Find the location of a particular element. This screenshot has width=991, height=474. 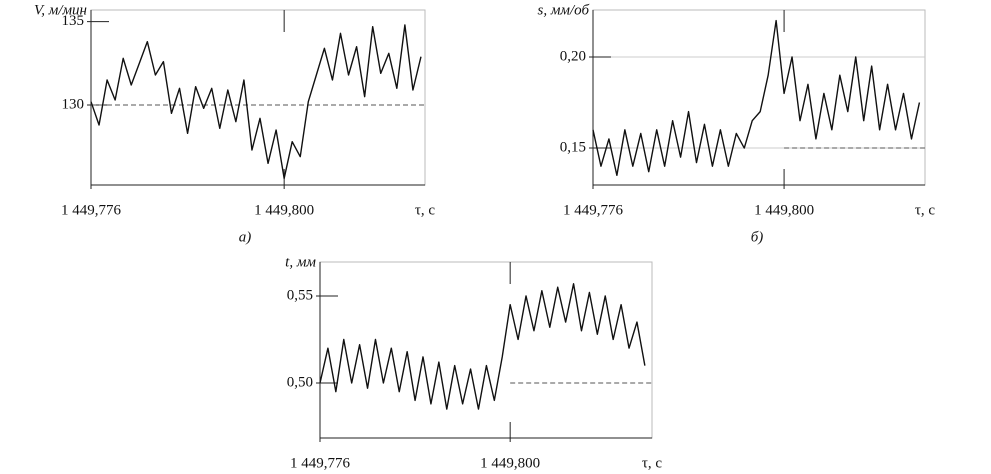

y-tick-label: 0,15 is located at coordinates (573, 147).